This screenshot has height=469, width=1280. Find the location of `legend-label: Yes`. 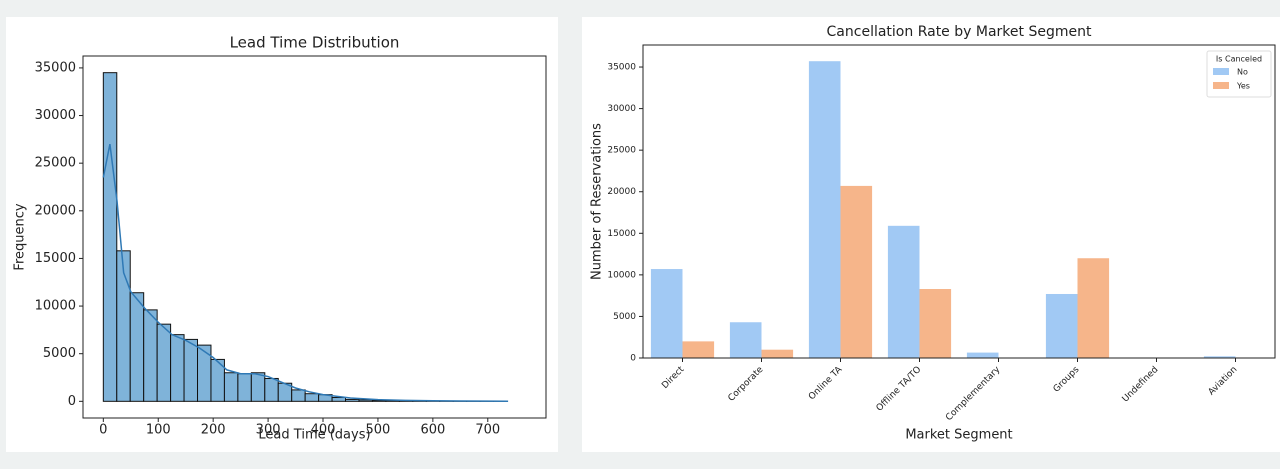

legend-label: Yes is located at coordinates (1243, 86).